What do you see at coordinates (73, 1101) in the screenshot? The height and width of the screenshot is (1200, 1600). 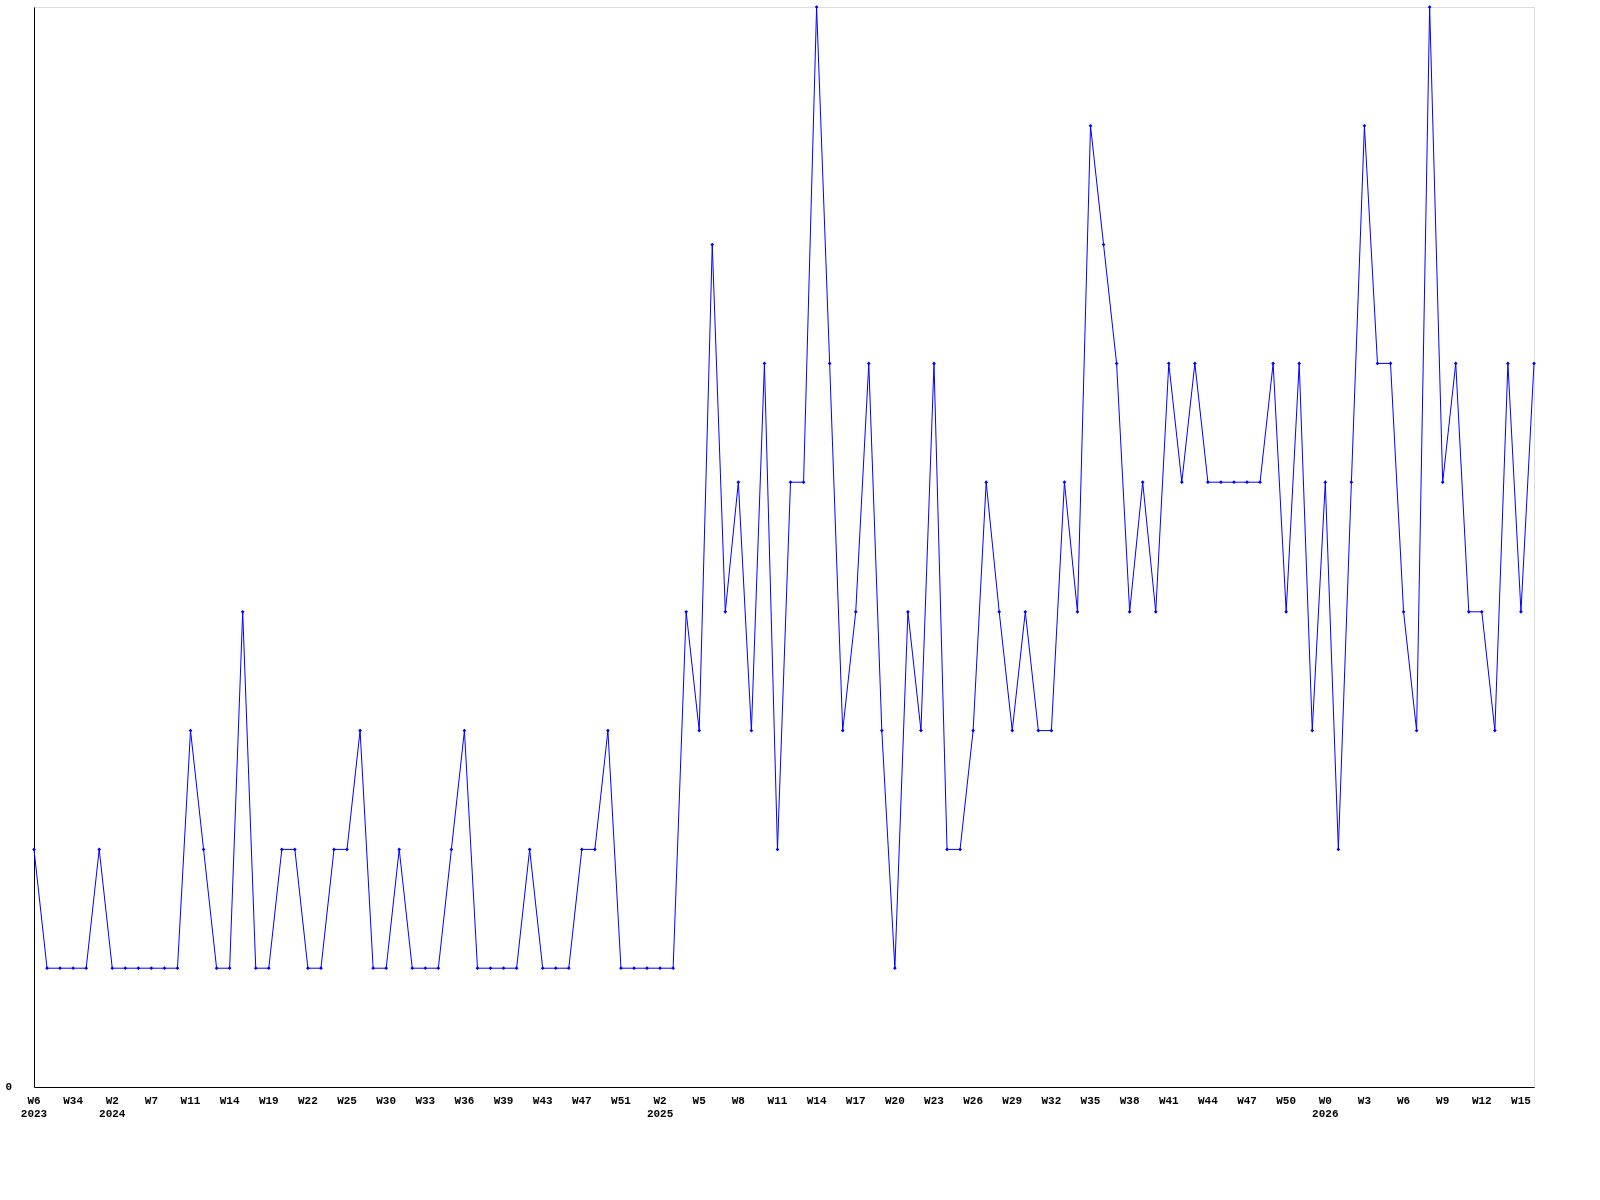 I see `x-tick-label: W34` at bounding box center [73, 1101].